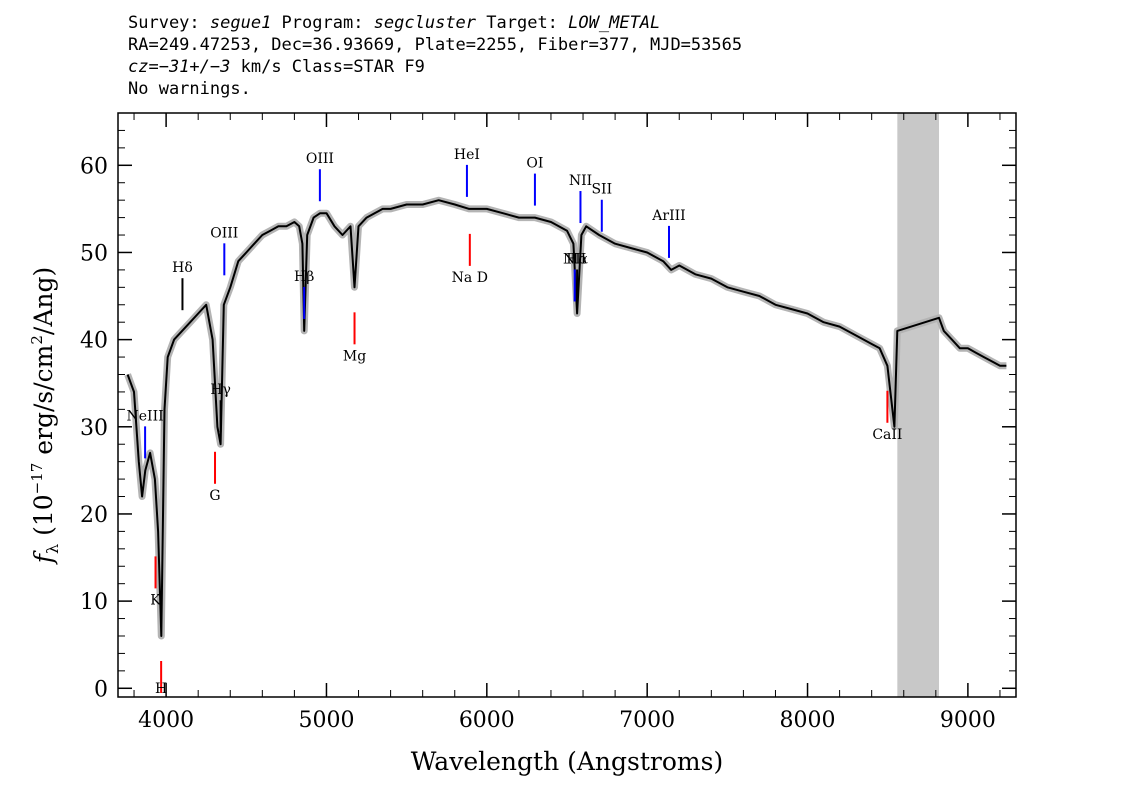 This screenshot has height=810, width=1134. Describe the element at coordinates (220, 390) in the screenshot. I see `spectral-line-label-2: Hγ` at that location.